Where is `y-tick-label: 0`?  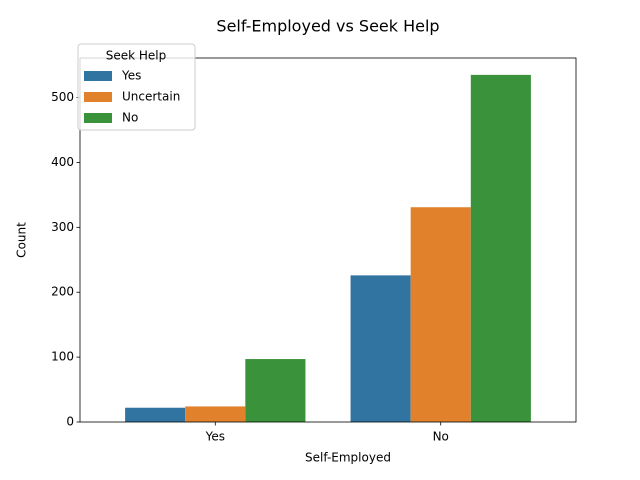 y-tick-label: 0 is located at coordinates (70, 422).